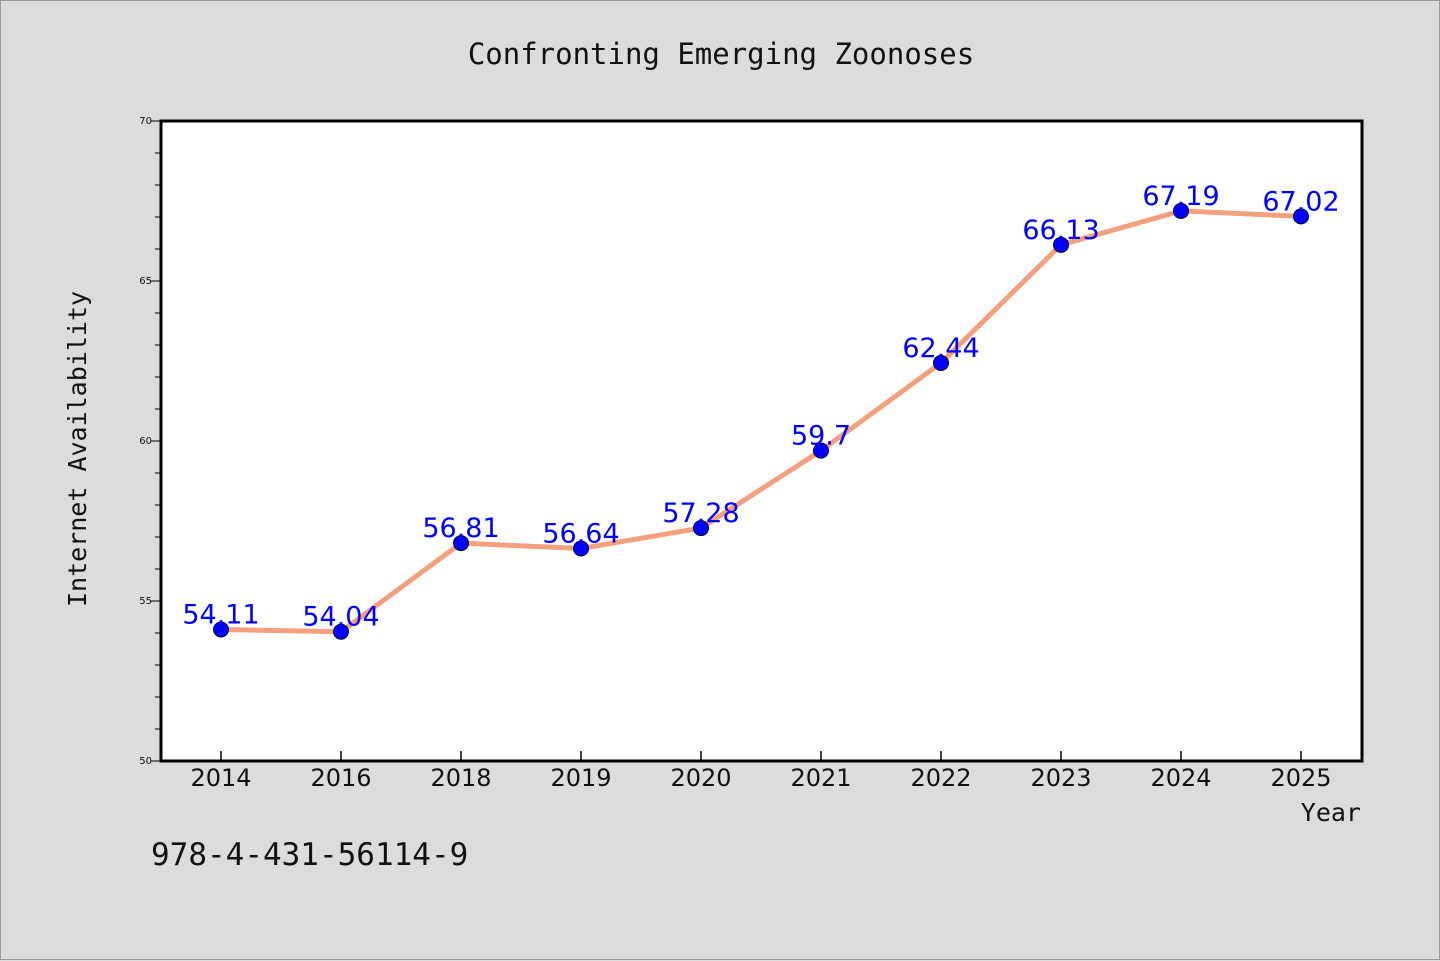 The height and width of the screenshot is (961, 1440). What do you see at coordinates (821, 436) in the screenshot?
I see `data-label: 59.7` at bounding box center [821, 436].